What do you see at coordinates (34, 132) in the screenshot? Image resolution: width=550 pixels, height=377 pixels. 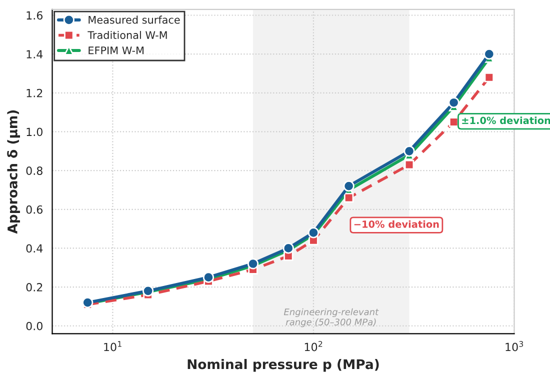 I see `y-tick-label: 1.0` at bounding box center [34, 132].